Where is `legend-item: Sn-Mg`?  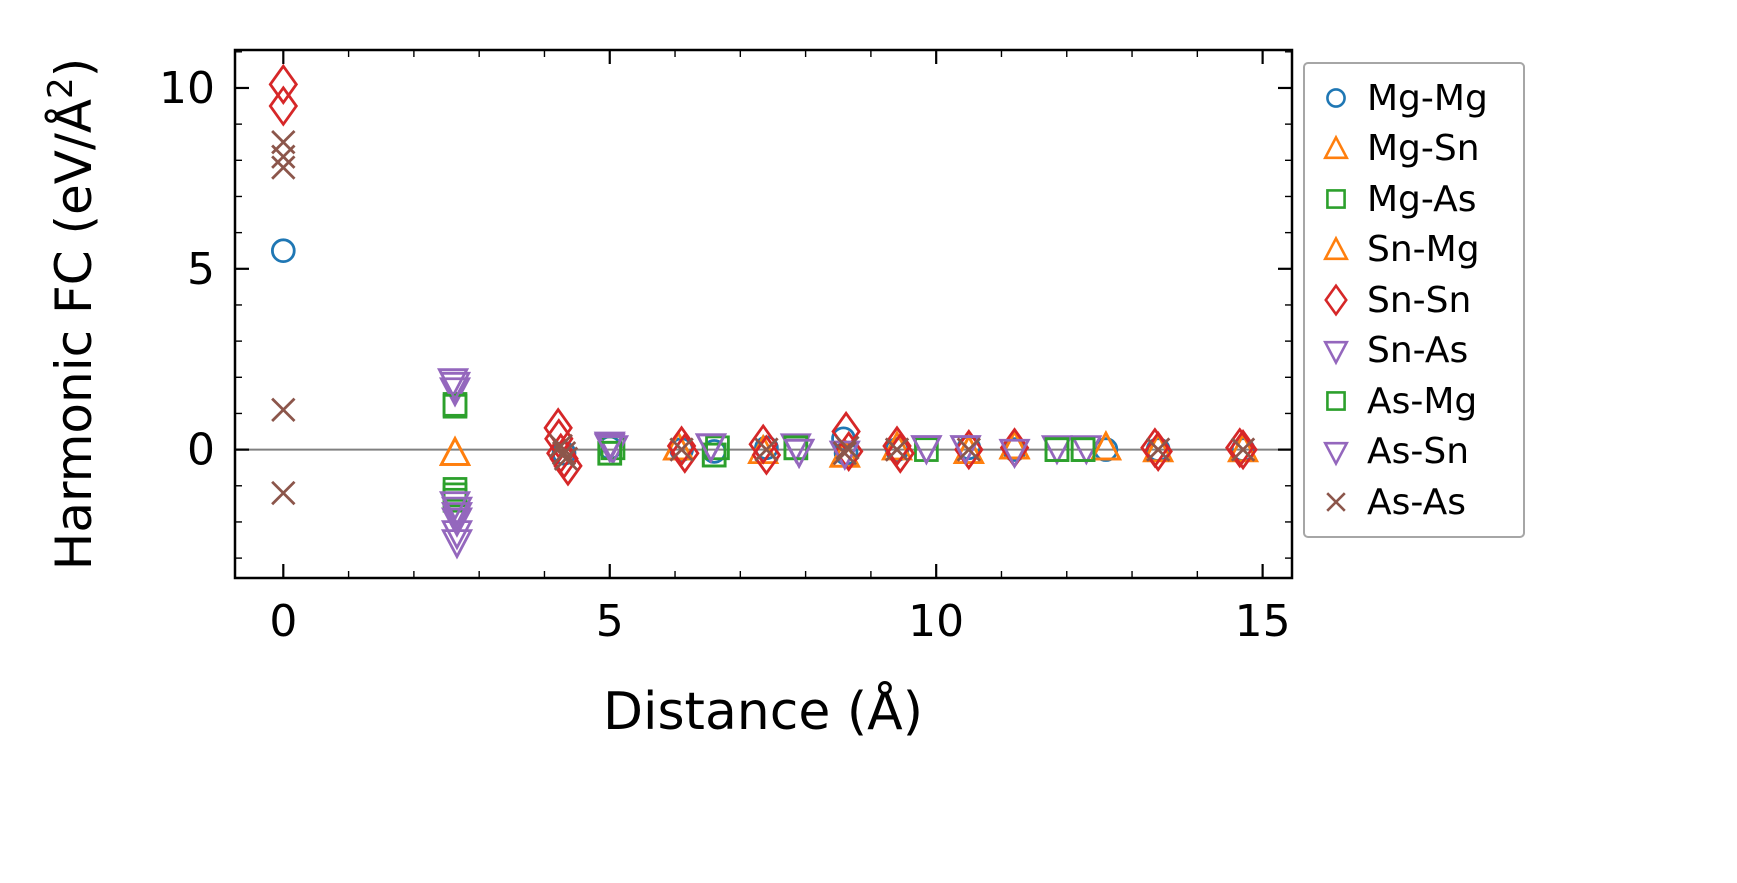
legend-item: Sn-Mg is located at coordinates (1414, 249).